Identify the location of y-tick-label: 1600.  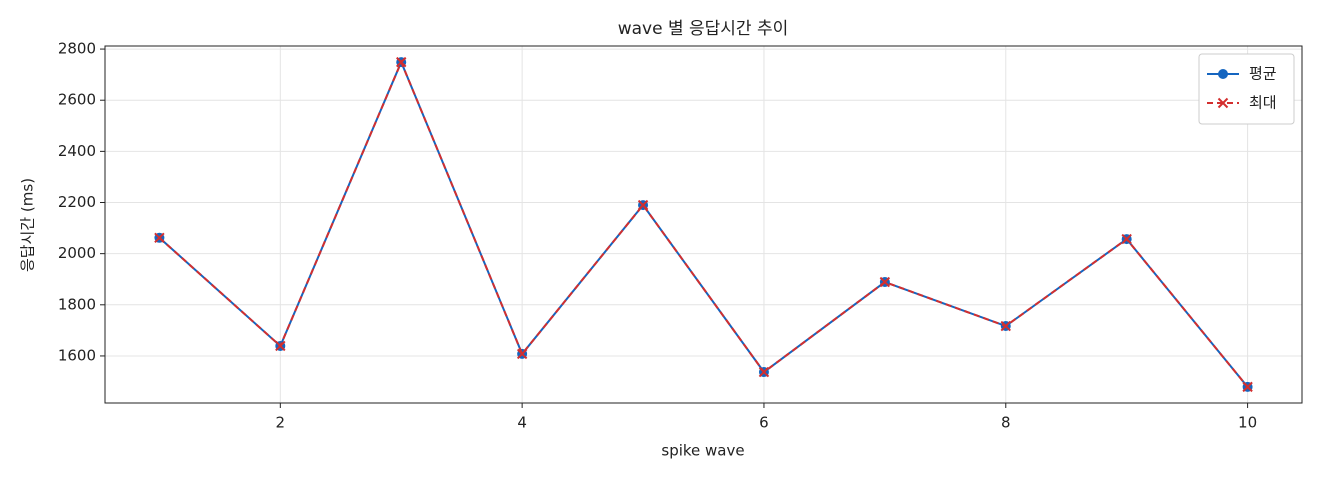
(77, 355).